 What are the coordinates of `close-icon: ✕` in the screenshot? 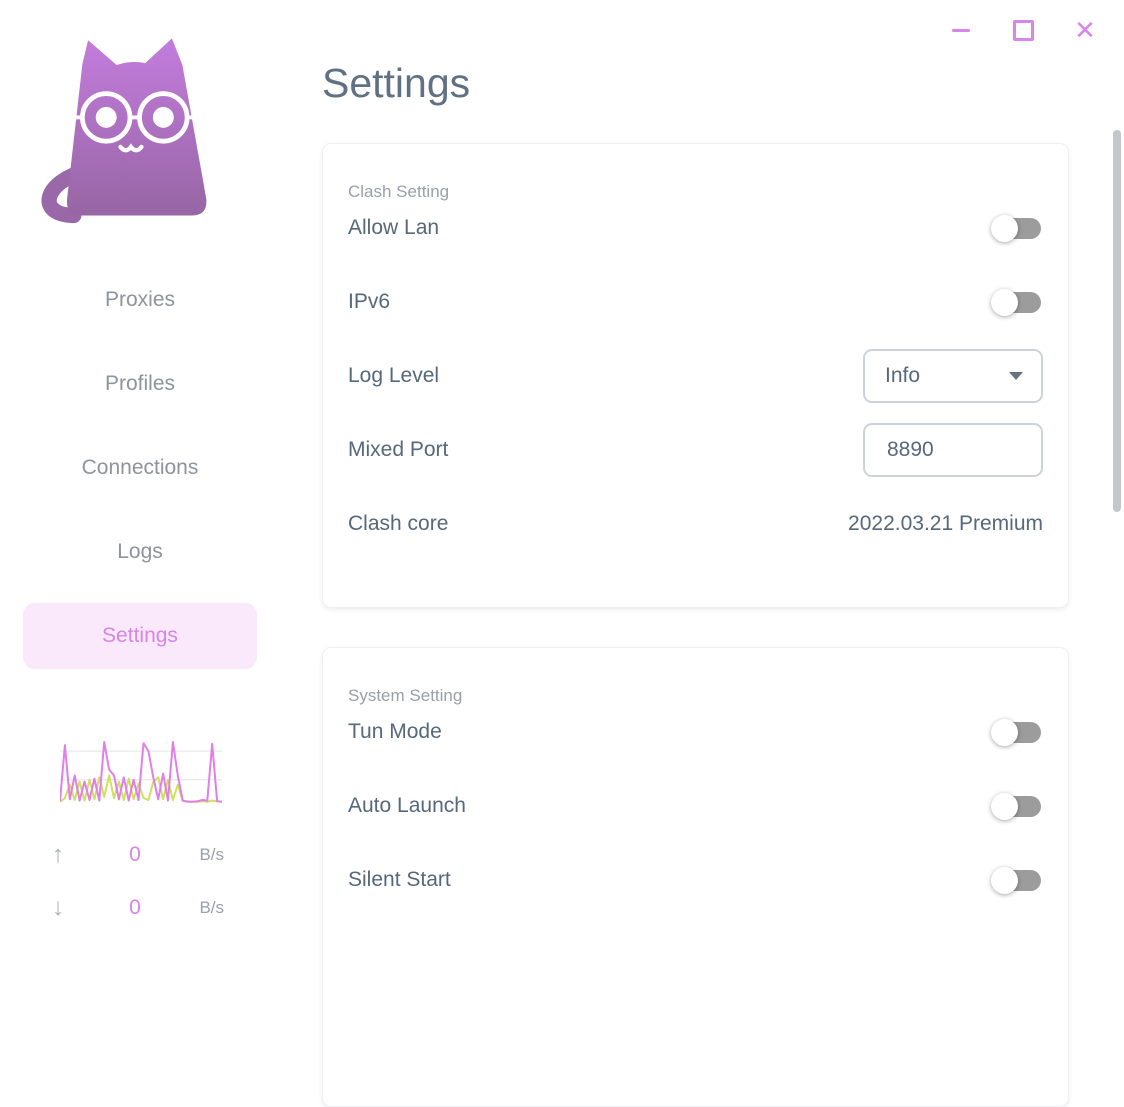 It's located at (1085, 30).